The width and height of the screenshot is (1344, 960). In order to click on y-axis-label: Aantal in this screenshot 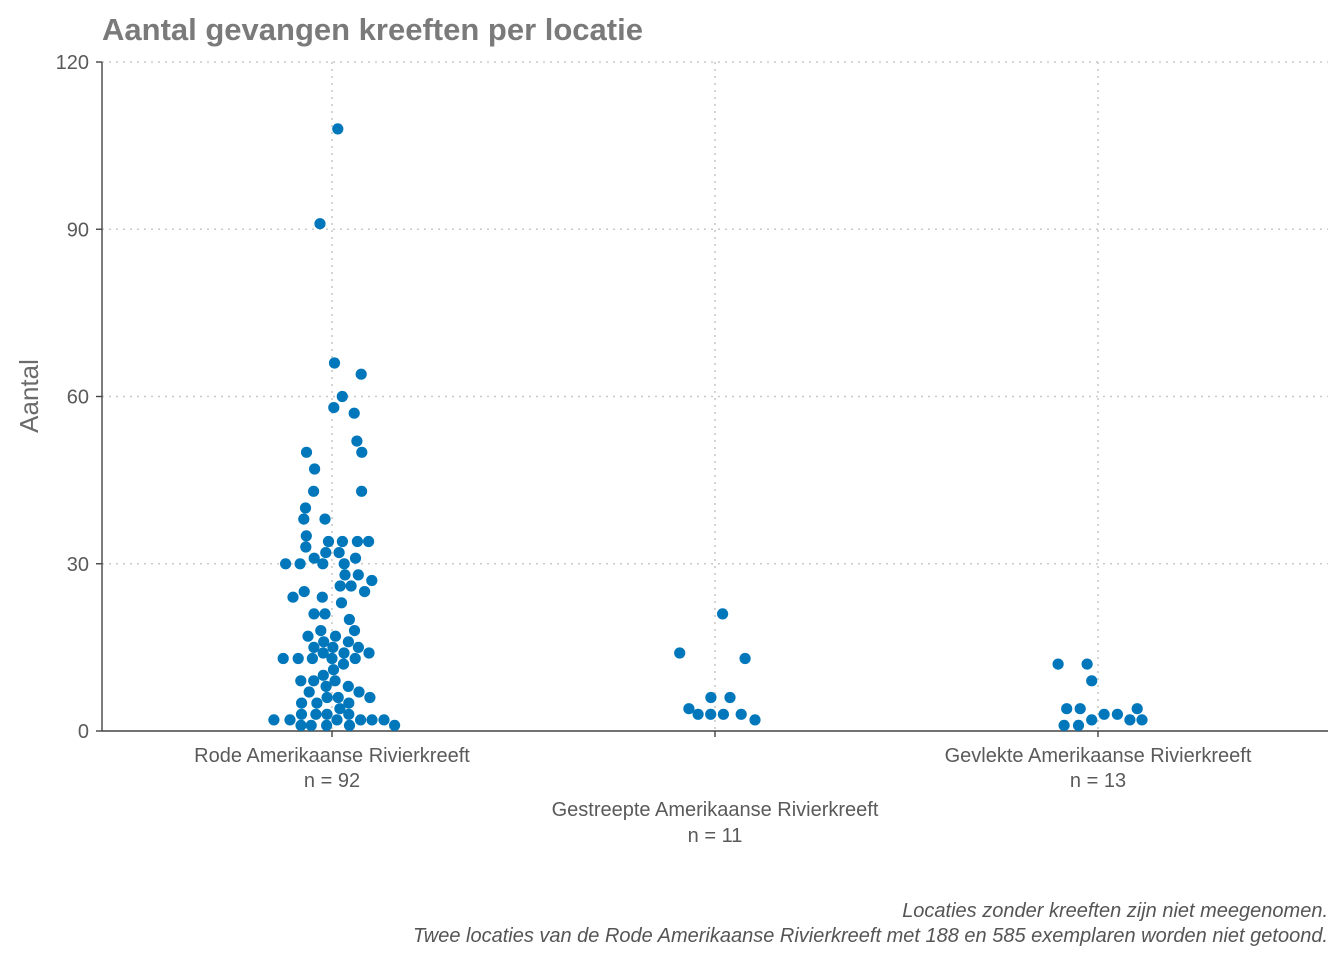, I will do `click(29, 396)`.